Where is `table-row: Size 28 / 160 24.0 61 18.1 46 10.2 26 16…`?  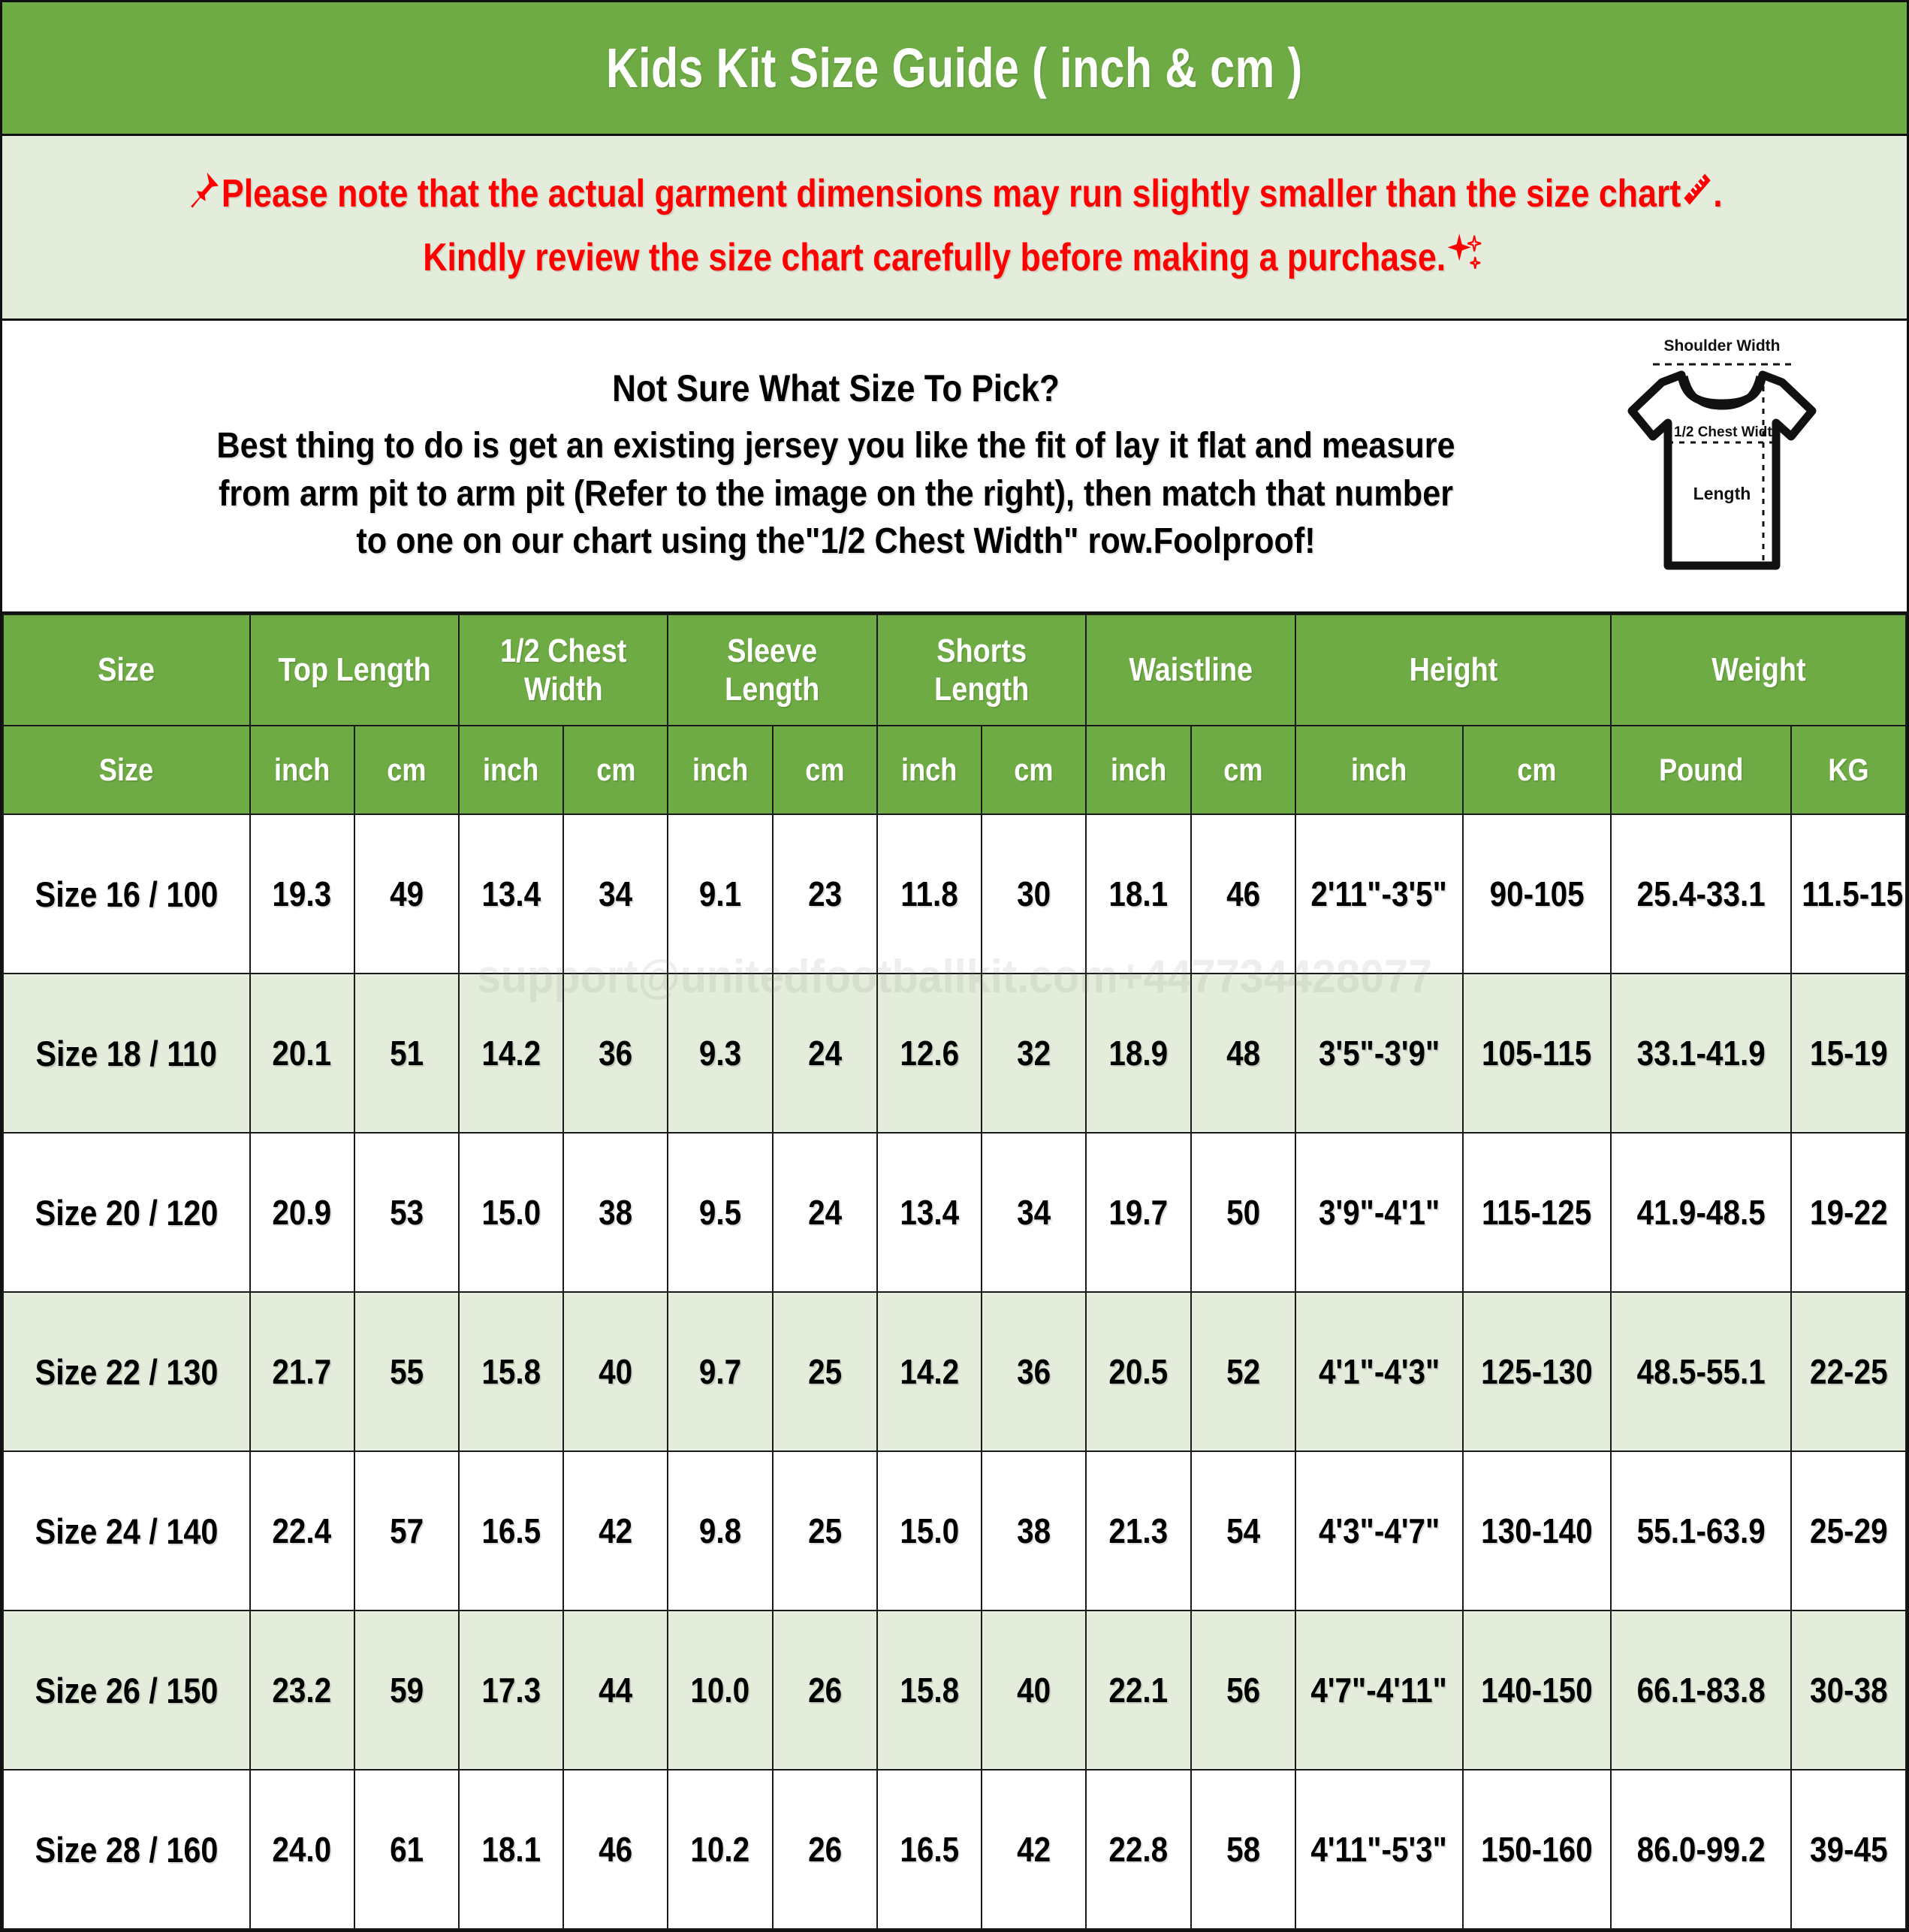 table-row: Size 28 / 160 24.0 61 18.1 46 10.2 26 16… is located at coordinates (954, 1849).